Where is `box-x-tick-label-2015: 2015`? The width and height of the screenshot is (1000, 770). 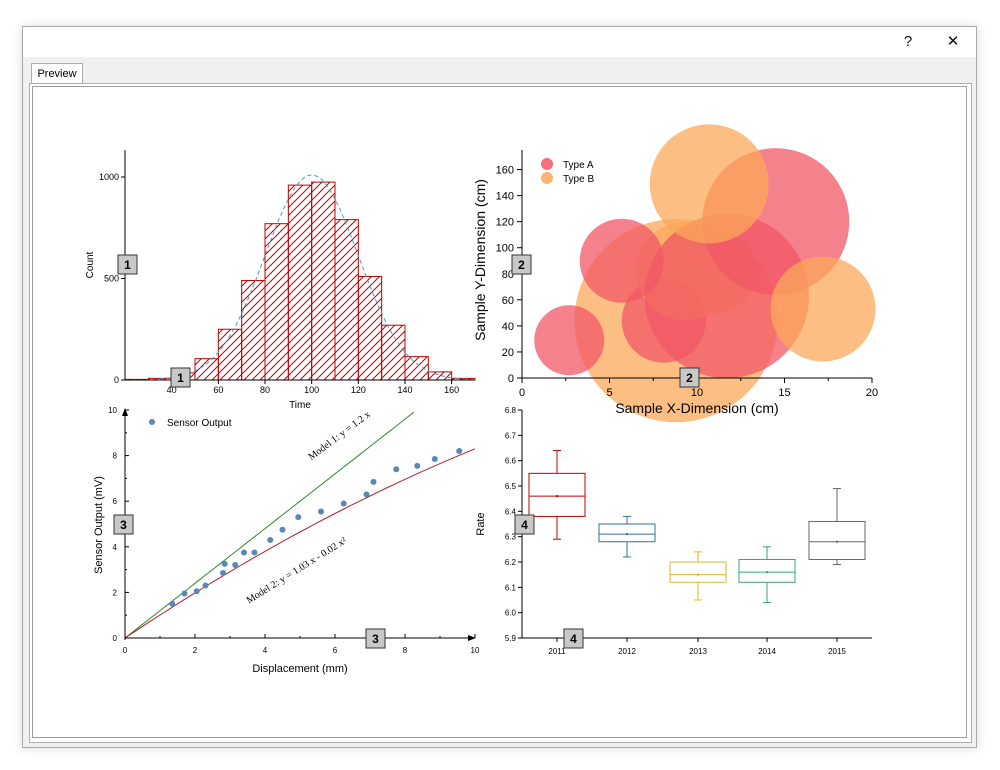
box-x-tick-label-2015: 2015 is located at coordinates (837, 651).